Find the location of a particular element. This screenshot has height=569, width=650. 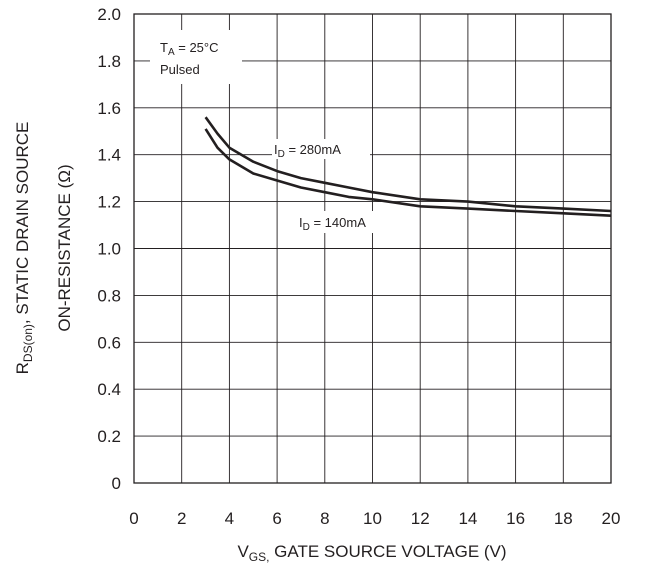

y-tick-label-1: 0.2 is located at coordinates (109, 436).